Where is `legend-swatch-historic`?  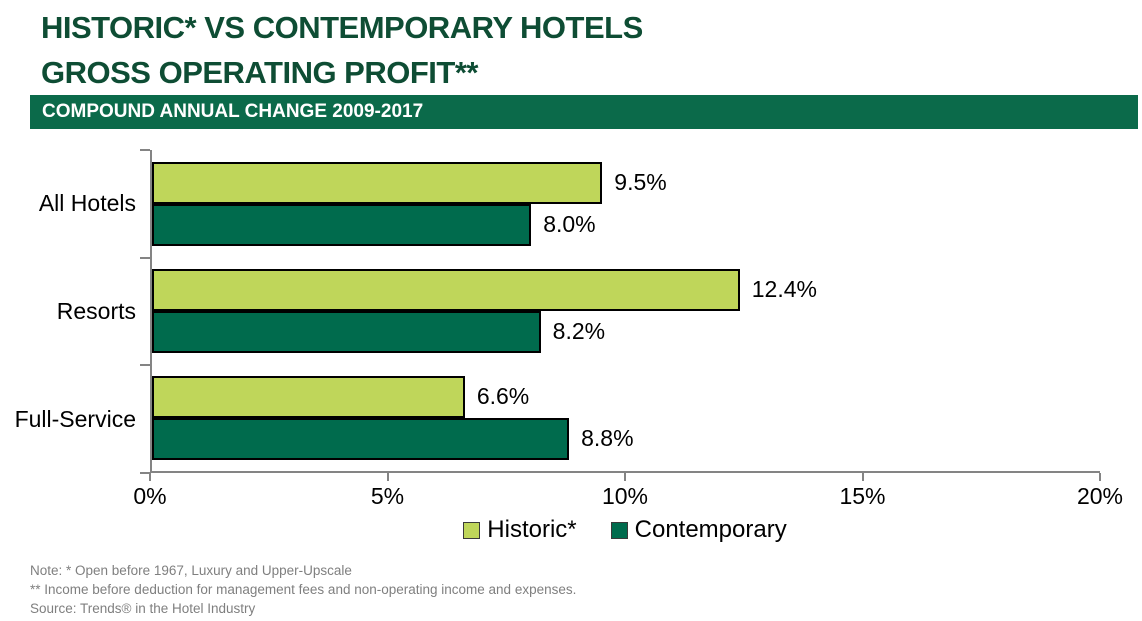 legend-swatch-historic is located at coordinates (472, 530).